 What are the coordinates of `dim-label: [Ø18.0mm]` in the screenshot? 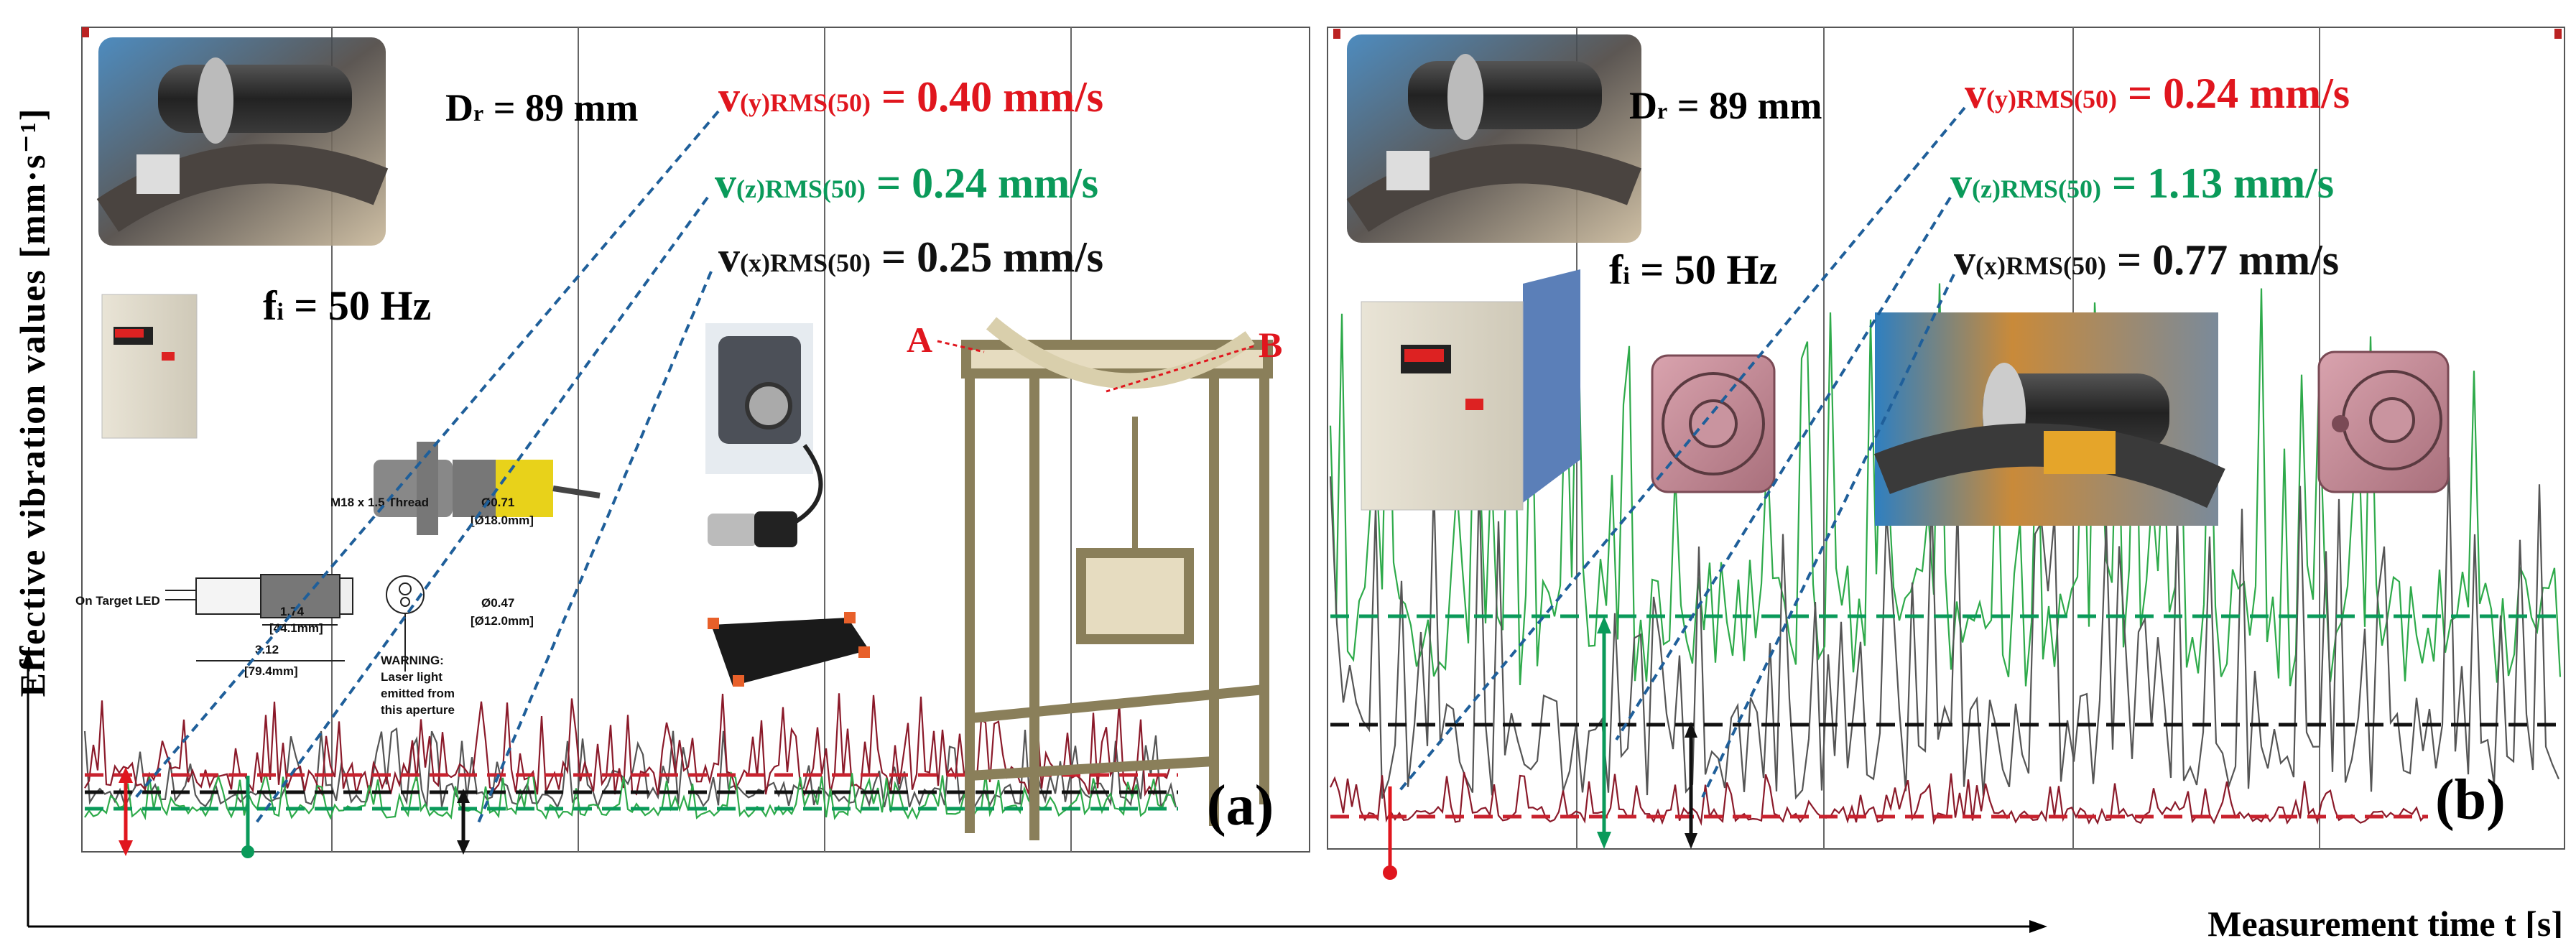 It's located at (502, 520).